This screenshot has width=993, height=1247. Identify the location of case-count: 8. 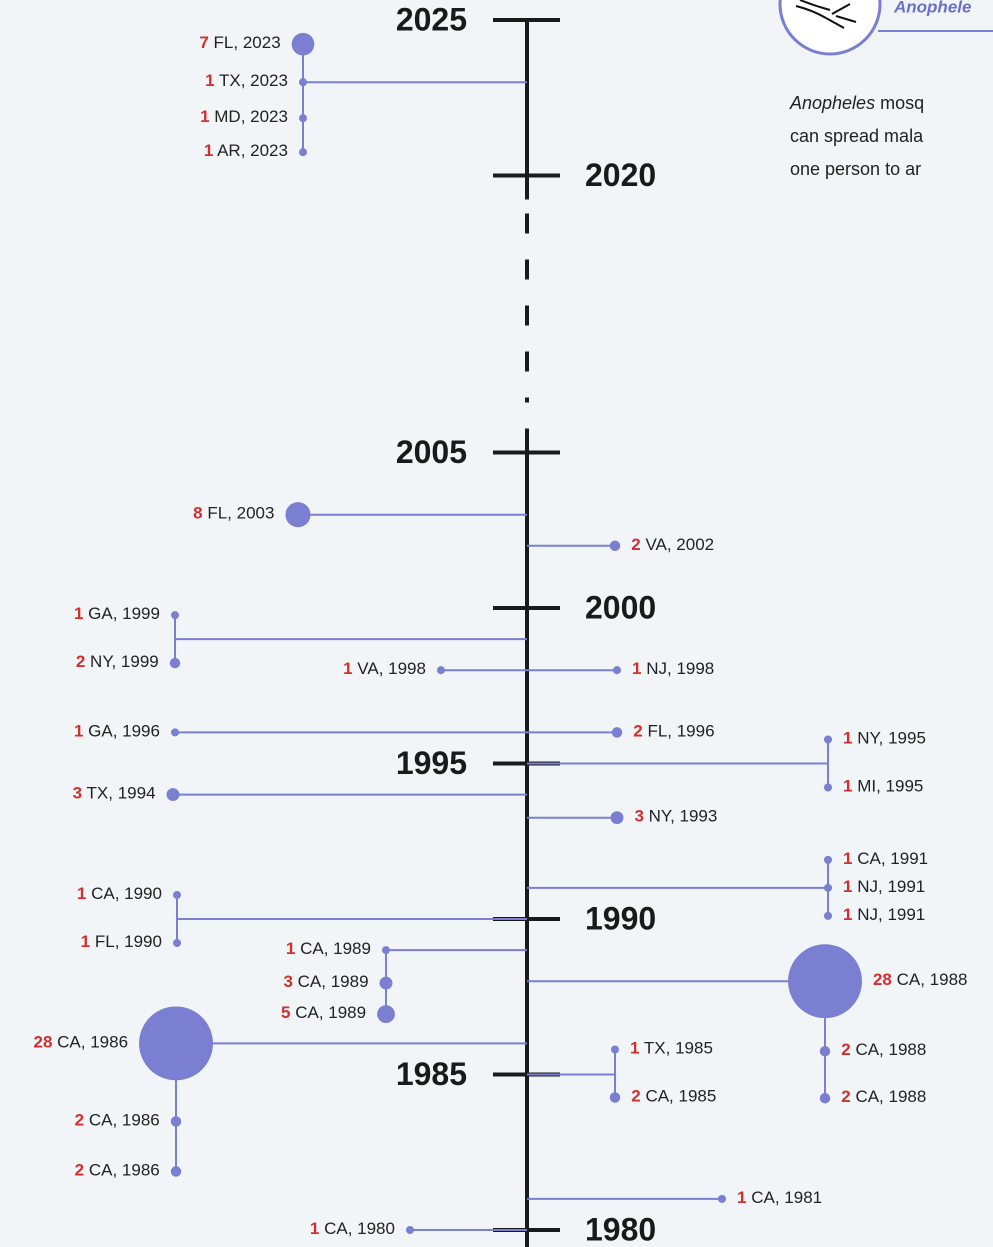
(197, 513).